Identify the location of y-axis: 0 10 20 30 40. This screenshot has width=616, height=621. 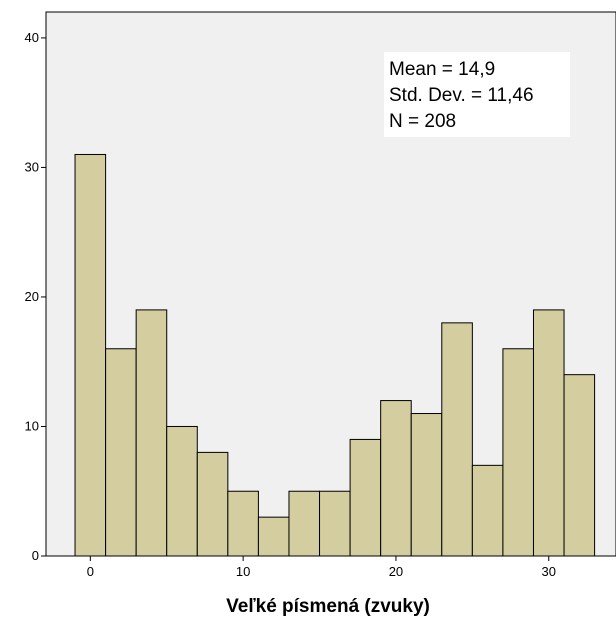
(35, 296).